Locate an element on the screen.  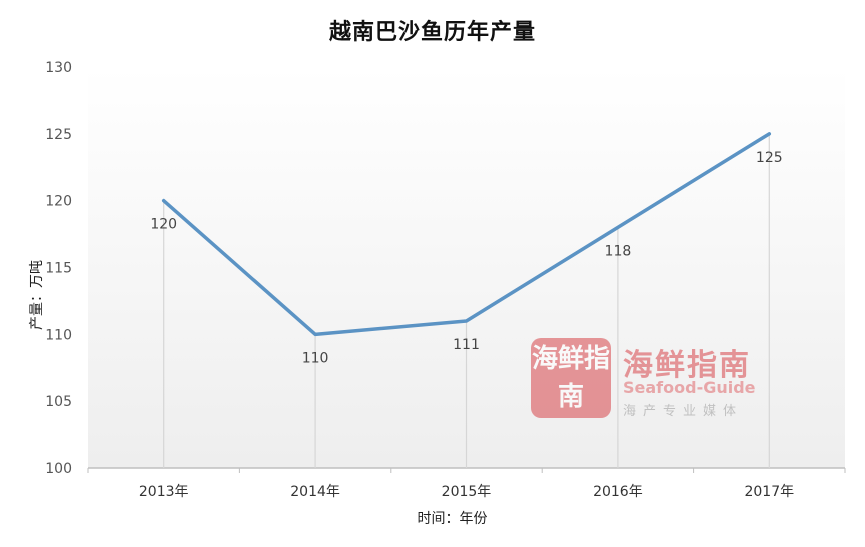
y-tick-label: 100 is located at coordinates (58, 469).